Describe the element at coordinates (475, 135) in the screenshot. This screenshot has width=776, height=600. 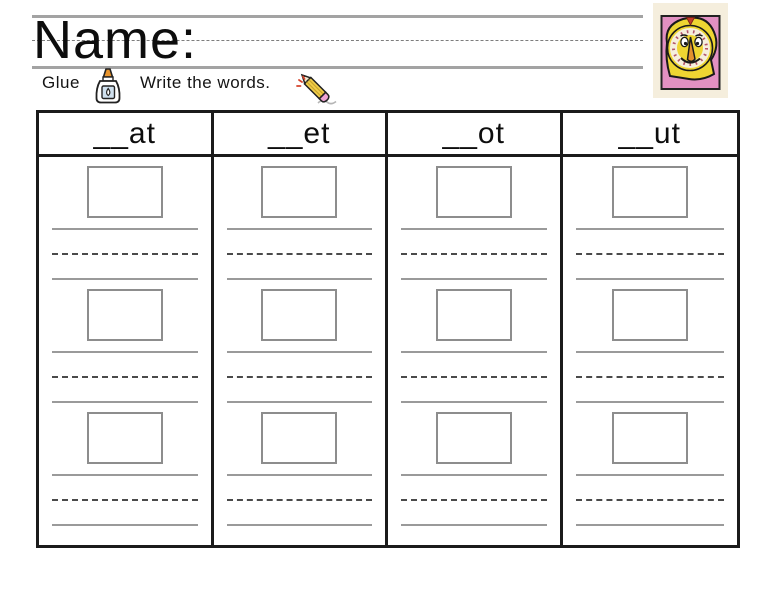
I see `column-header-ot: __ot` at that location.